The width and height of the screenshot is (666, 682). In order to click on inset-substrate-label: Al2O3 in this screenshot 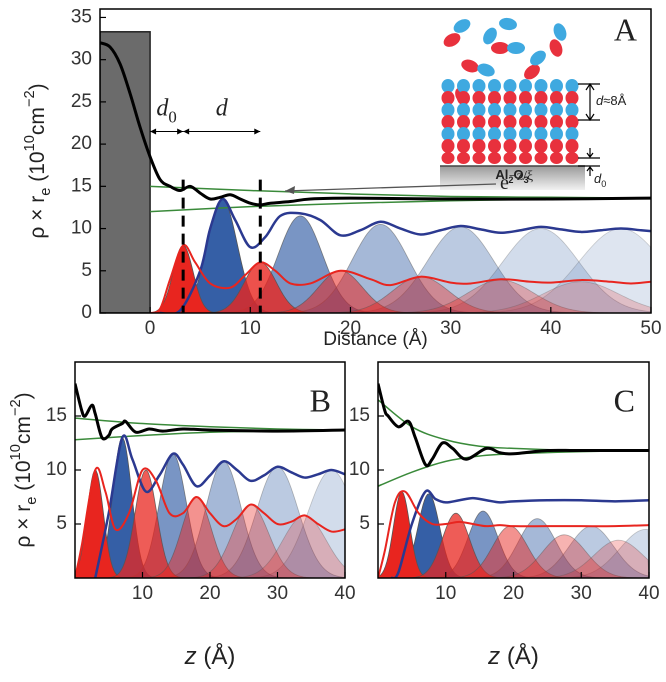, I will do `click(511, 176)`.